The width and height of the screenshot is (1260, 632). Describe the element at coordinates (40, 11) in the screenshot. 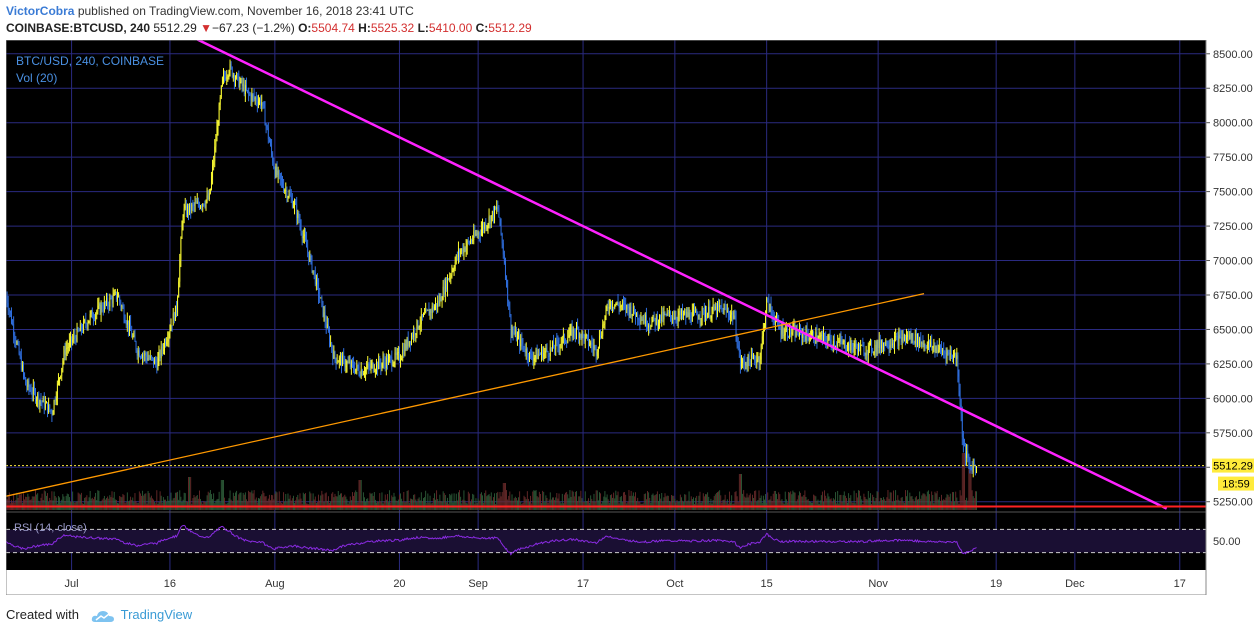

I see `author-link: VictorCobra` at that location.